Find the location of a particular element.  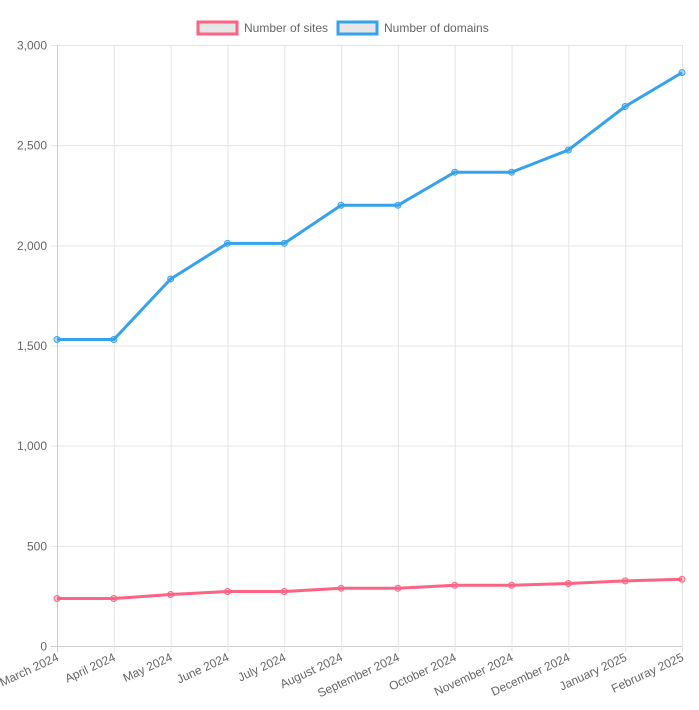

legend-label: Number of domains is located at coordinates (436, 28).